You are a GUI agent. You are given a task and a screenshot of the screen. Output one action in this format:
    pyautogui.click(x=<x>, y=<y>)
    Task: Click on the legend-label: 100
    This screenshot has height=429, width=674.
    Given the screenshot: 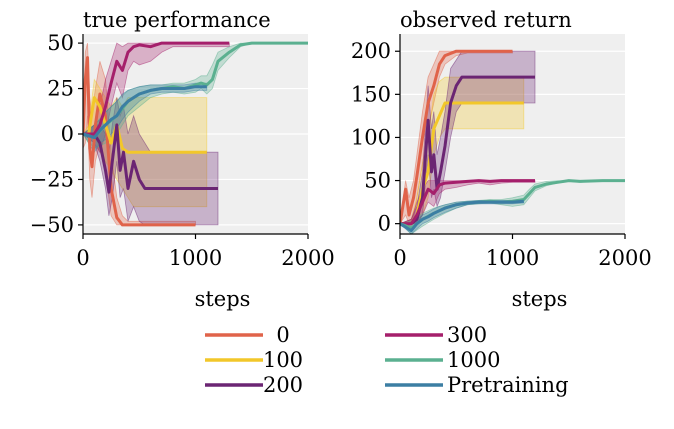 What is the action you would take?
    pyautogui.click(x=283, y=360)
    